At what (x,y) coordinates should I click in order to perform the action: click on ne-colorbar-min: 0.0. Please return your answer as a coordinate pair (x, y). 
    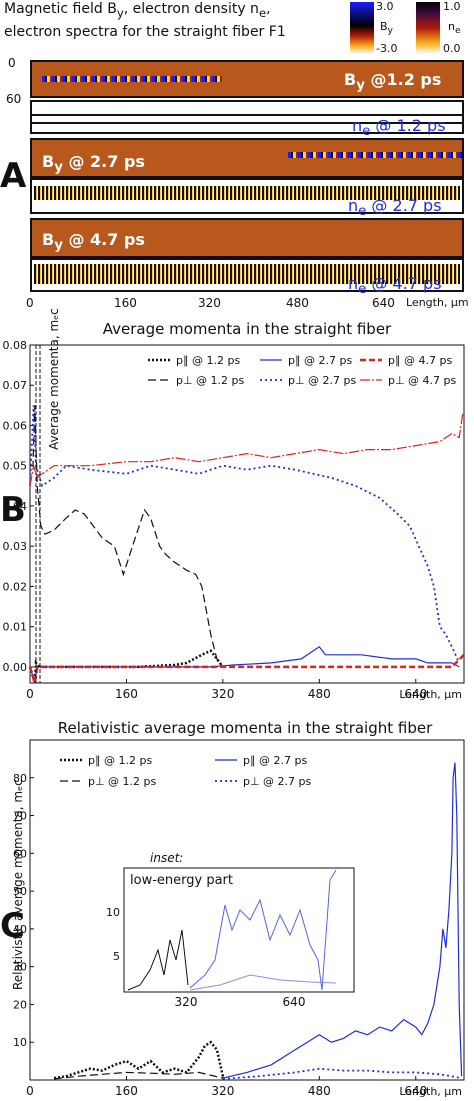
    Looking at the image, I should click on (452, 48).